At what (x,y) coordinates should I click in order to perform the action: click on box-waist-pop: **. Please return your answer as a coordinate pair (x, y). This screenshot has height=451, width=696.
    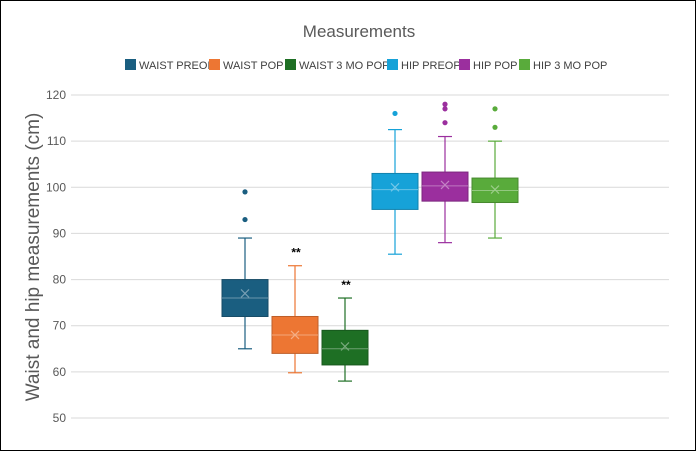
    Looking at the image, I should click on (295, 310).